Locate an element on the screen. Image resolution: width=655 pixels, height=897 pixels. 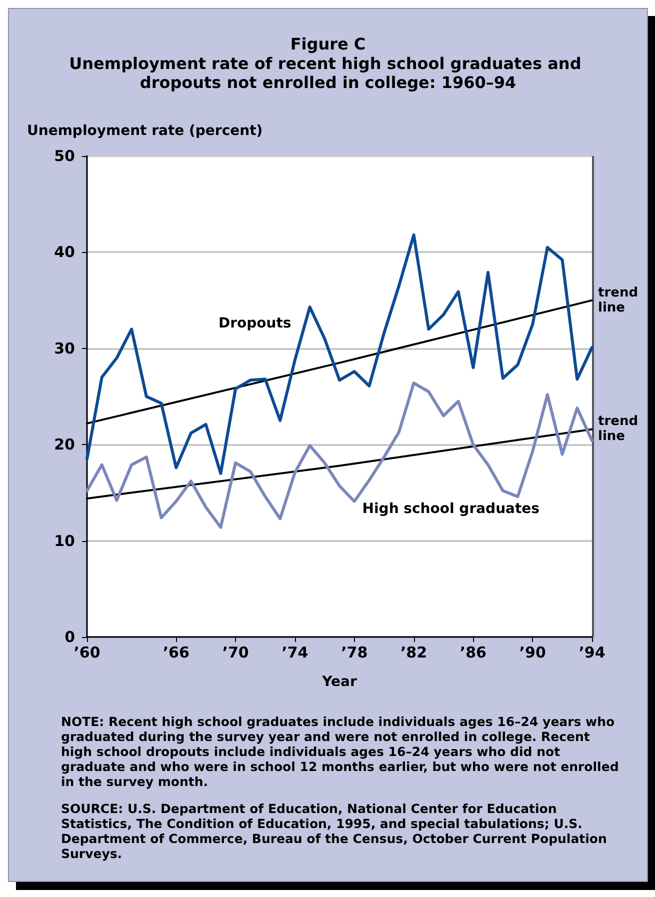
x-tick-label: ’86 is located at coordinates (473, 653).